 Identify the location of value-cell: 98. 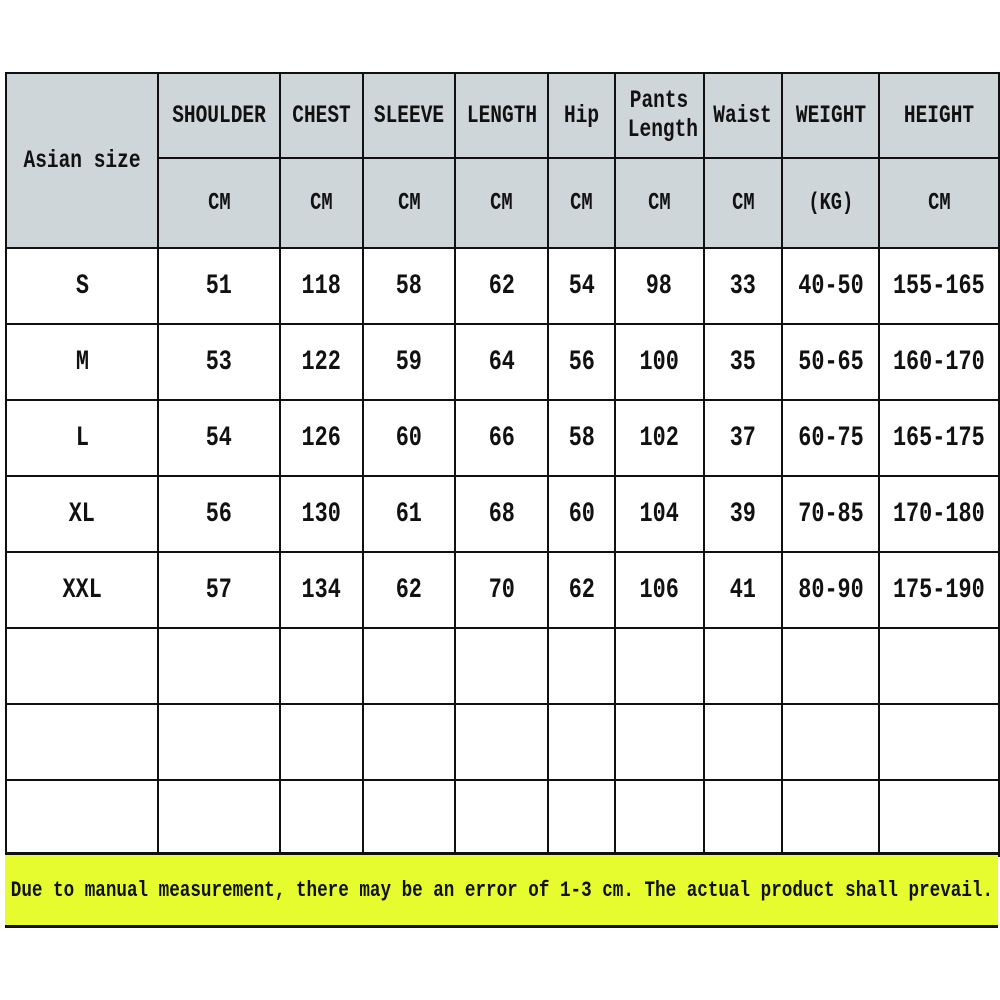
(659, 286).